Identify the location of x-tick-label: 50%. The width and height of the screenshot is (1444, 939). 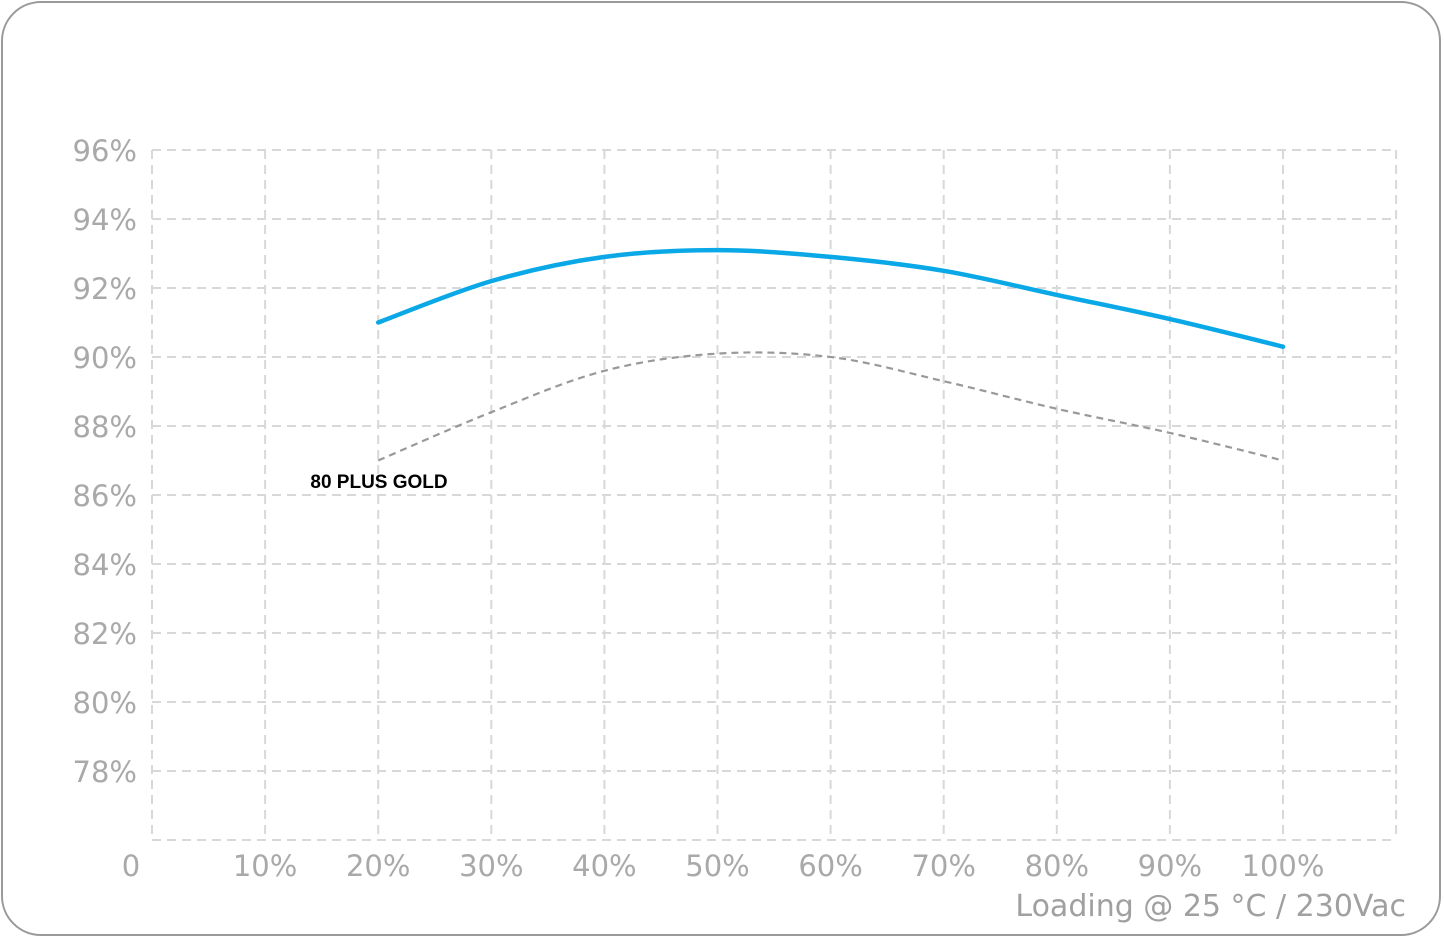
(717, 866).